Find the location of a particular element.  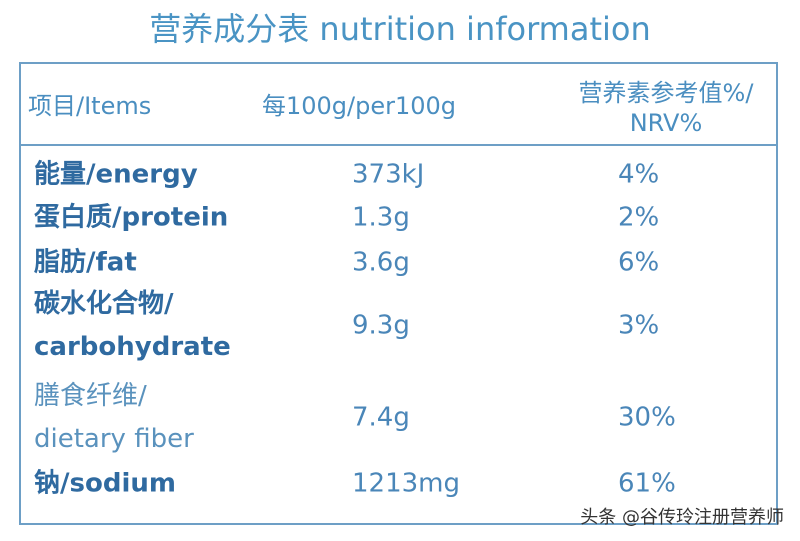

row-item-line: 钠/sodium is located at coordinates (105, 483).